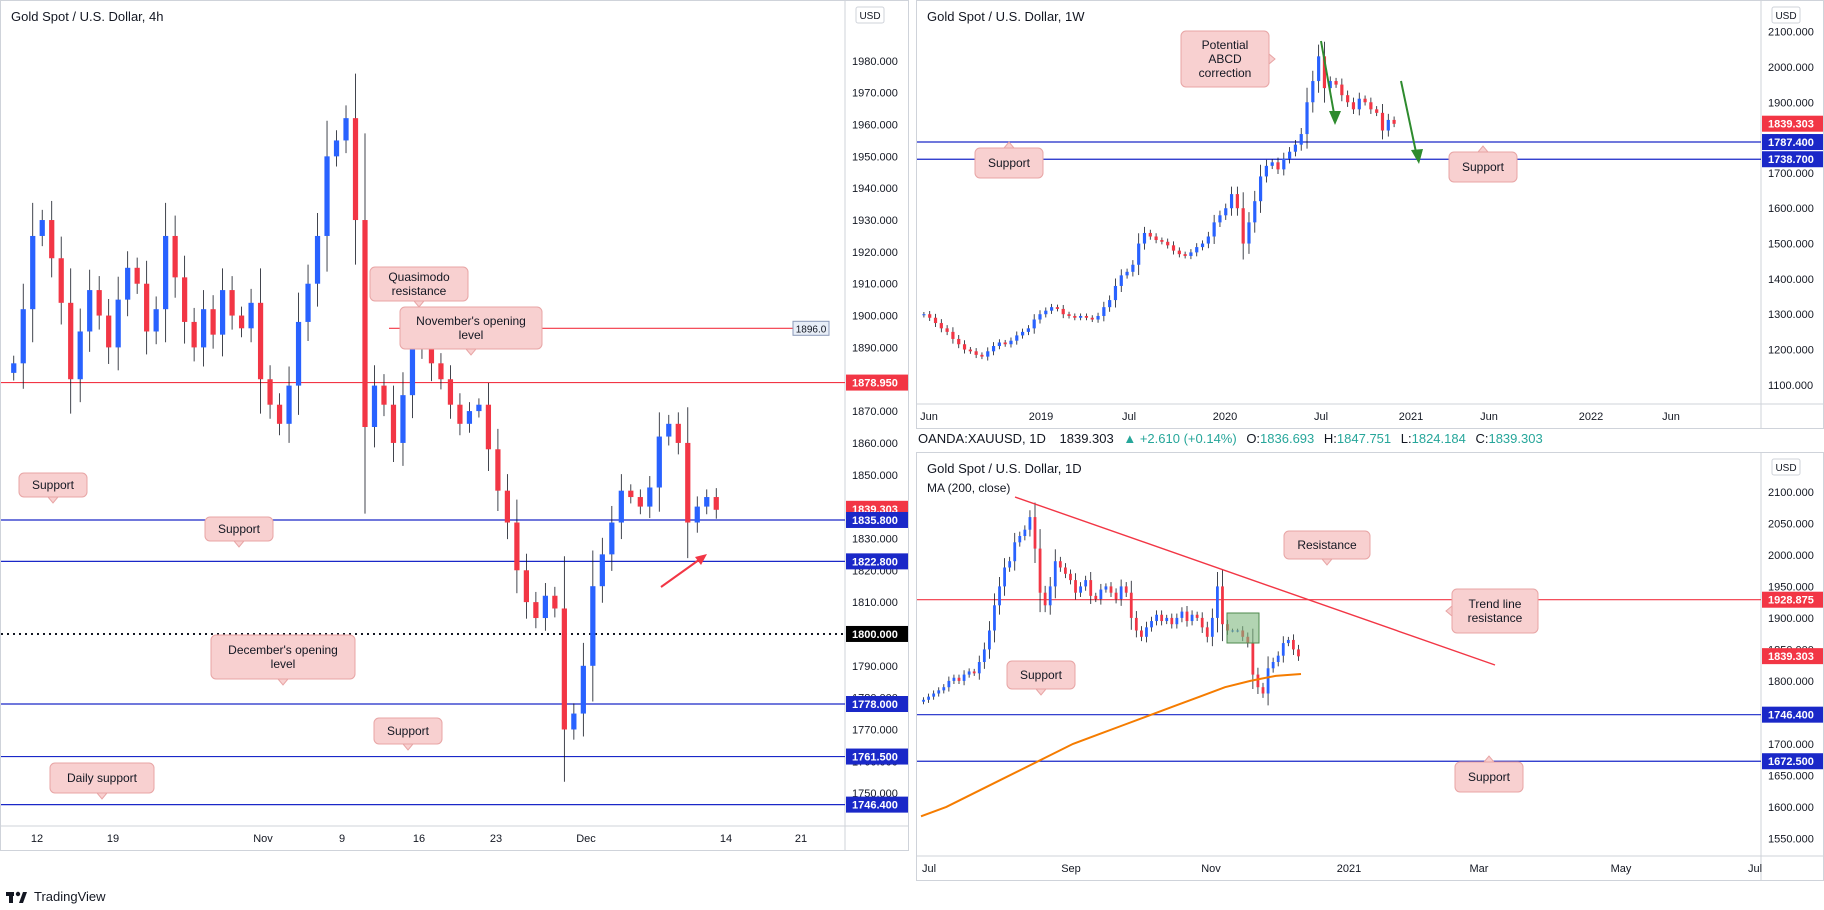 The image size is (1824, 910). I want to click on y-tick-label: 1500.000, so click(1791, 245).